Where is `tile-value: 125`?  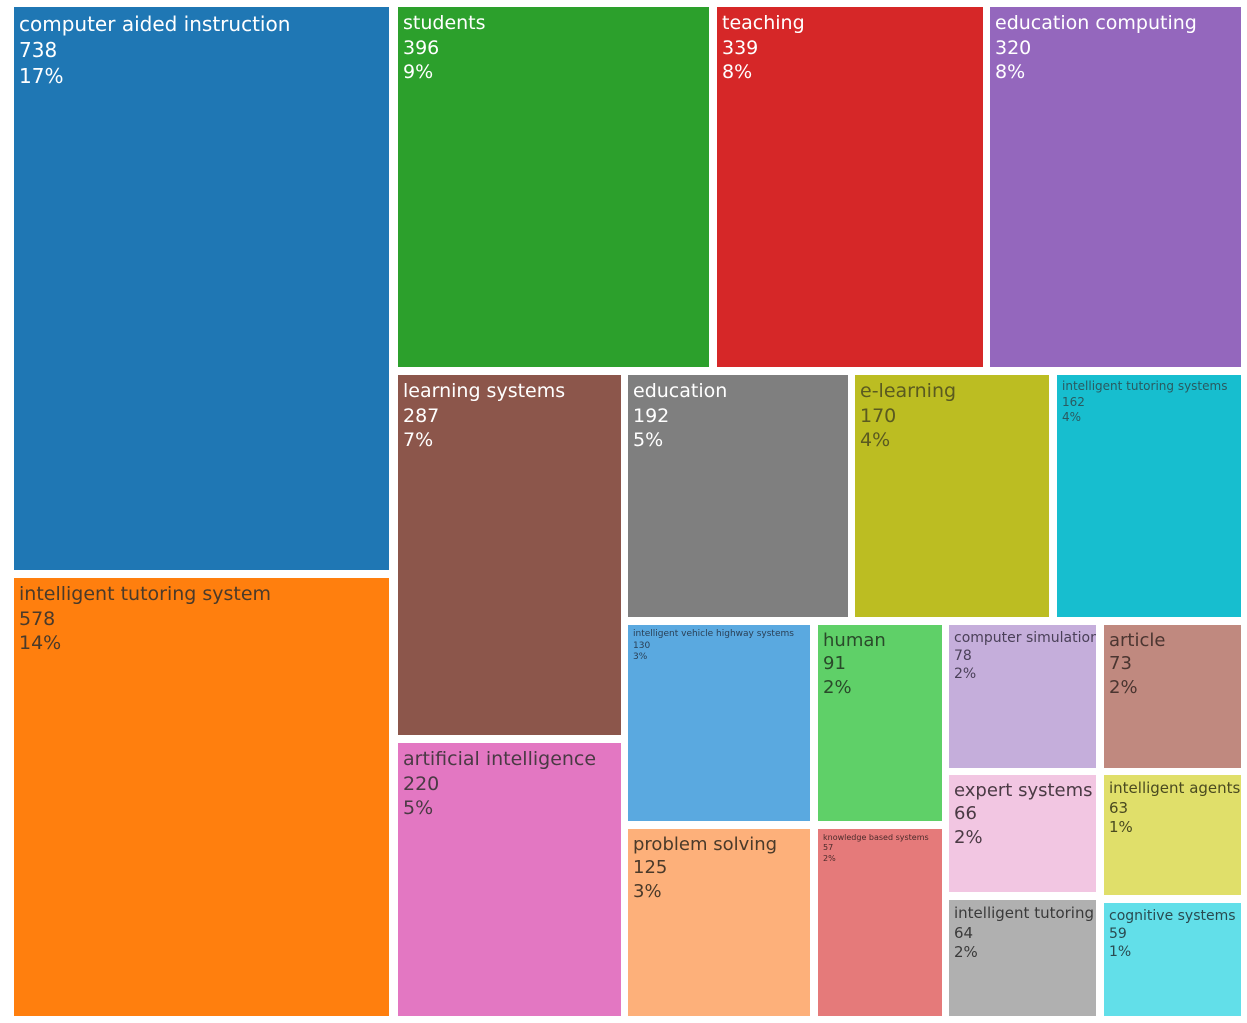 tile-value: 125 is located at coordinates (650, 868).